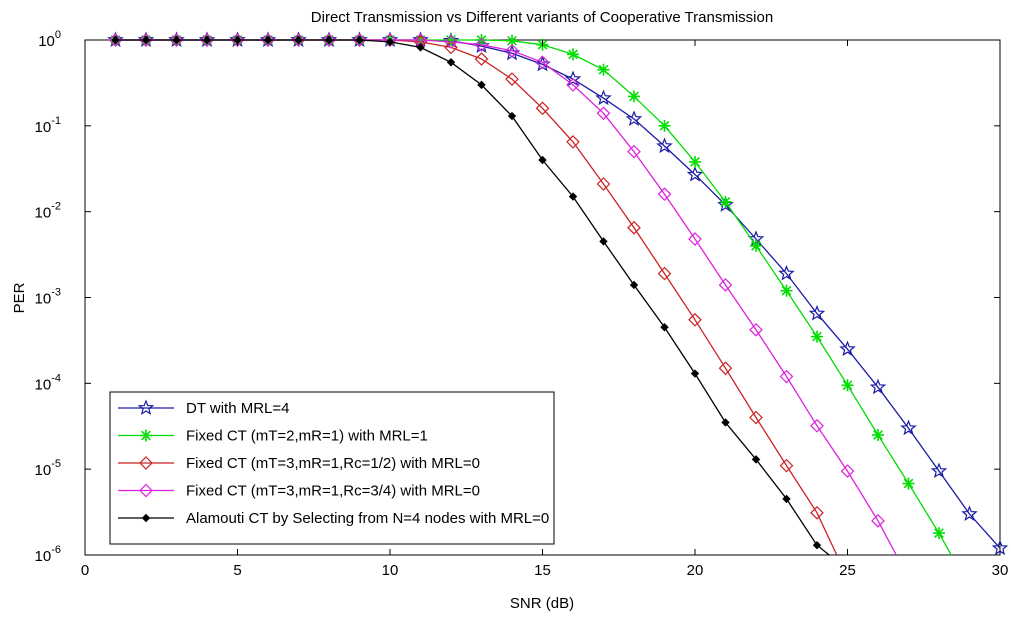 Image resolution: width=1011 pixels, height=619 pixels. Describe the element at coordinates (49, 39) in the screenshot. I see `y-tick-label: 10⁰` at that location.